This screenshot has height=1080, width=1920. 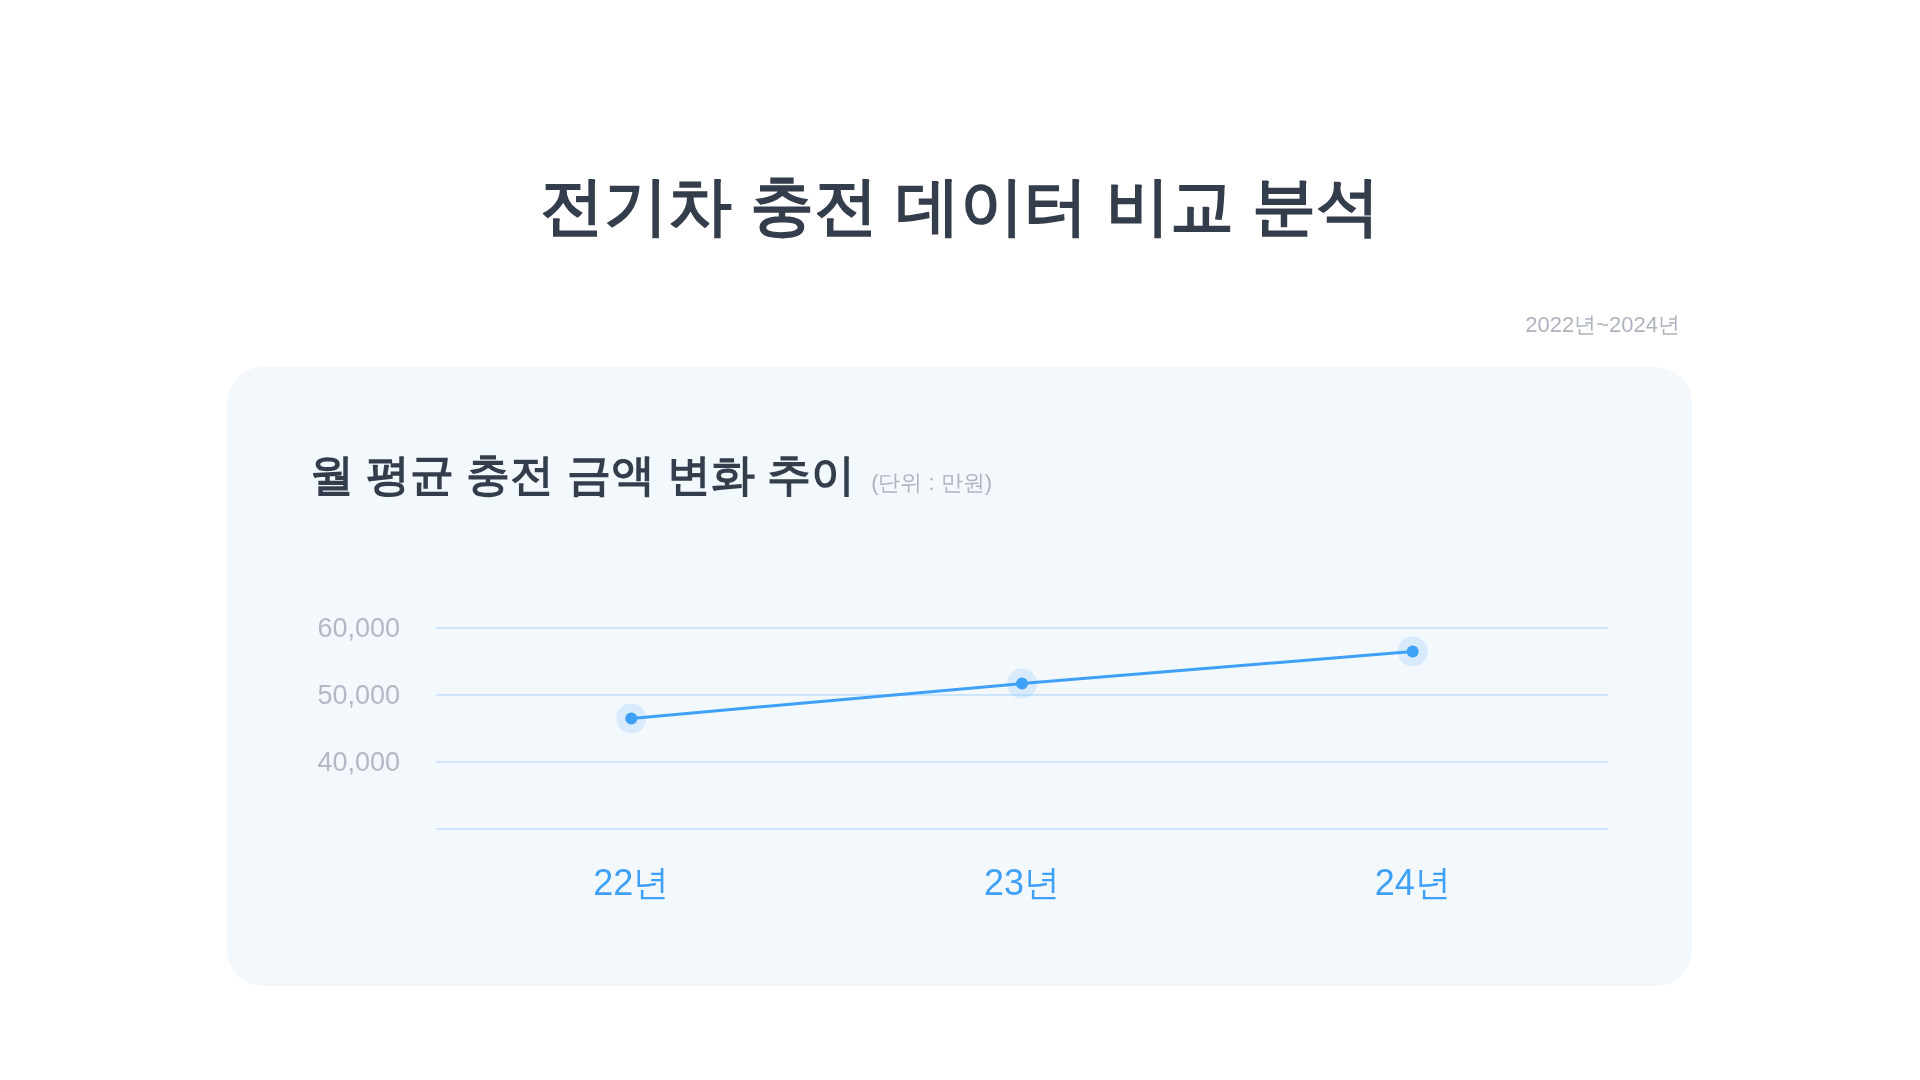 I want to click on y-tick-label: 50,000, so click(x=358, y=695).